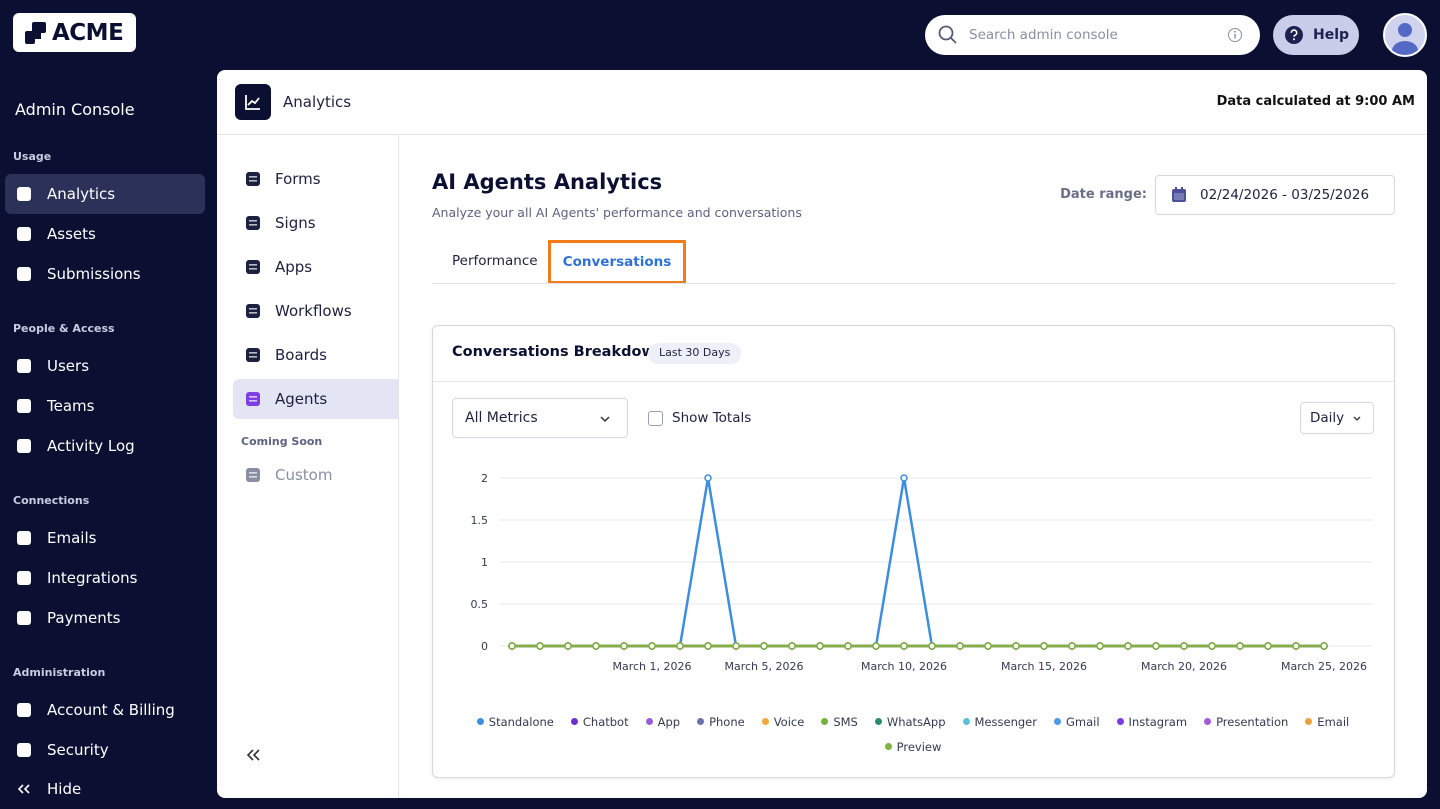 The width and height of the screenshot is (1440, 809). I want to click on y-tick-label: 0, so click(484, 646).